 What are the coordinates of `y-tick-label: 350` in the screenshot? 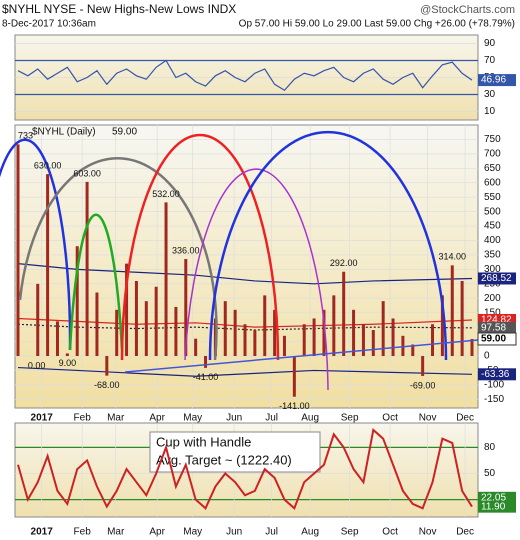 It's located at (492, 255).